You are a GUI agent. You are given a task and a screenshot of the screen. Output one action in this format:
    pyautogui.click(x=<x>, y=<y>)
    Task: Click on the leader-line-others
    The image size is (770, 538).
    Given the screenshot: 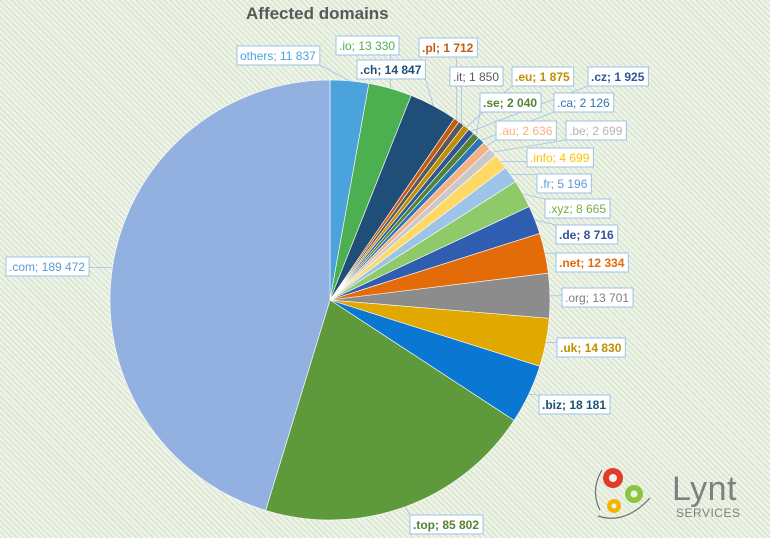 What is the action you would take?
    pyautogui.click(x=334, y=73)
    